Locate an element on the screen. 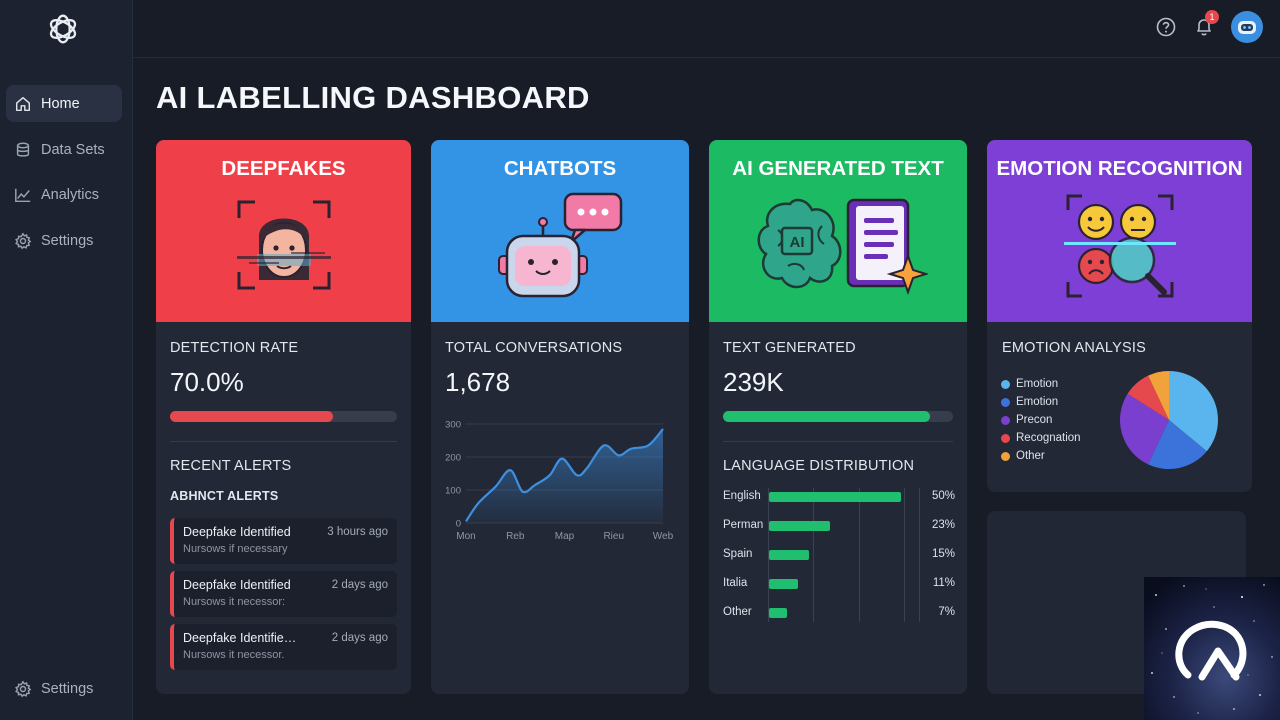 The width and height of the screenshot is (1280, 720). legend-item: Emotion is located at coordinates (1029, 402).